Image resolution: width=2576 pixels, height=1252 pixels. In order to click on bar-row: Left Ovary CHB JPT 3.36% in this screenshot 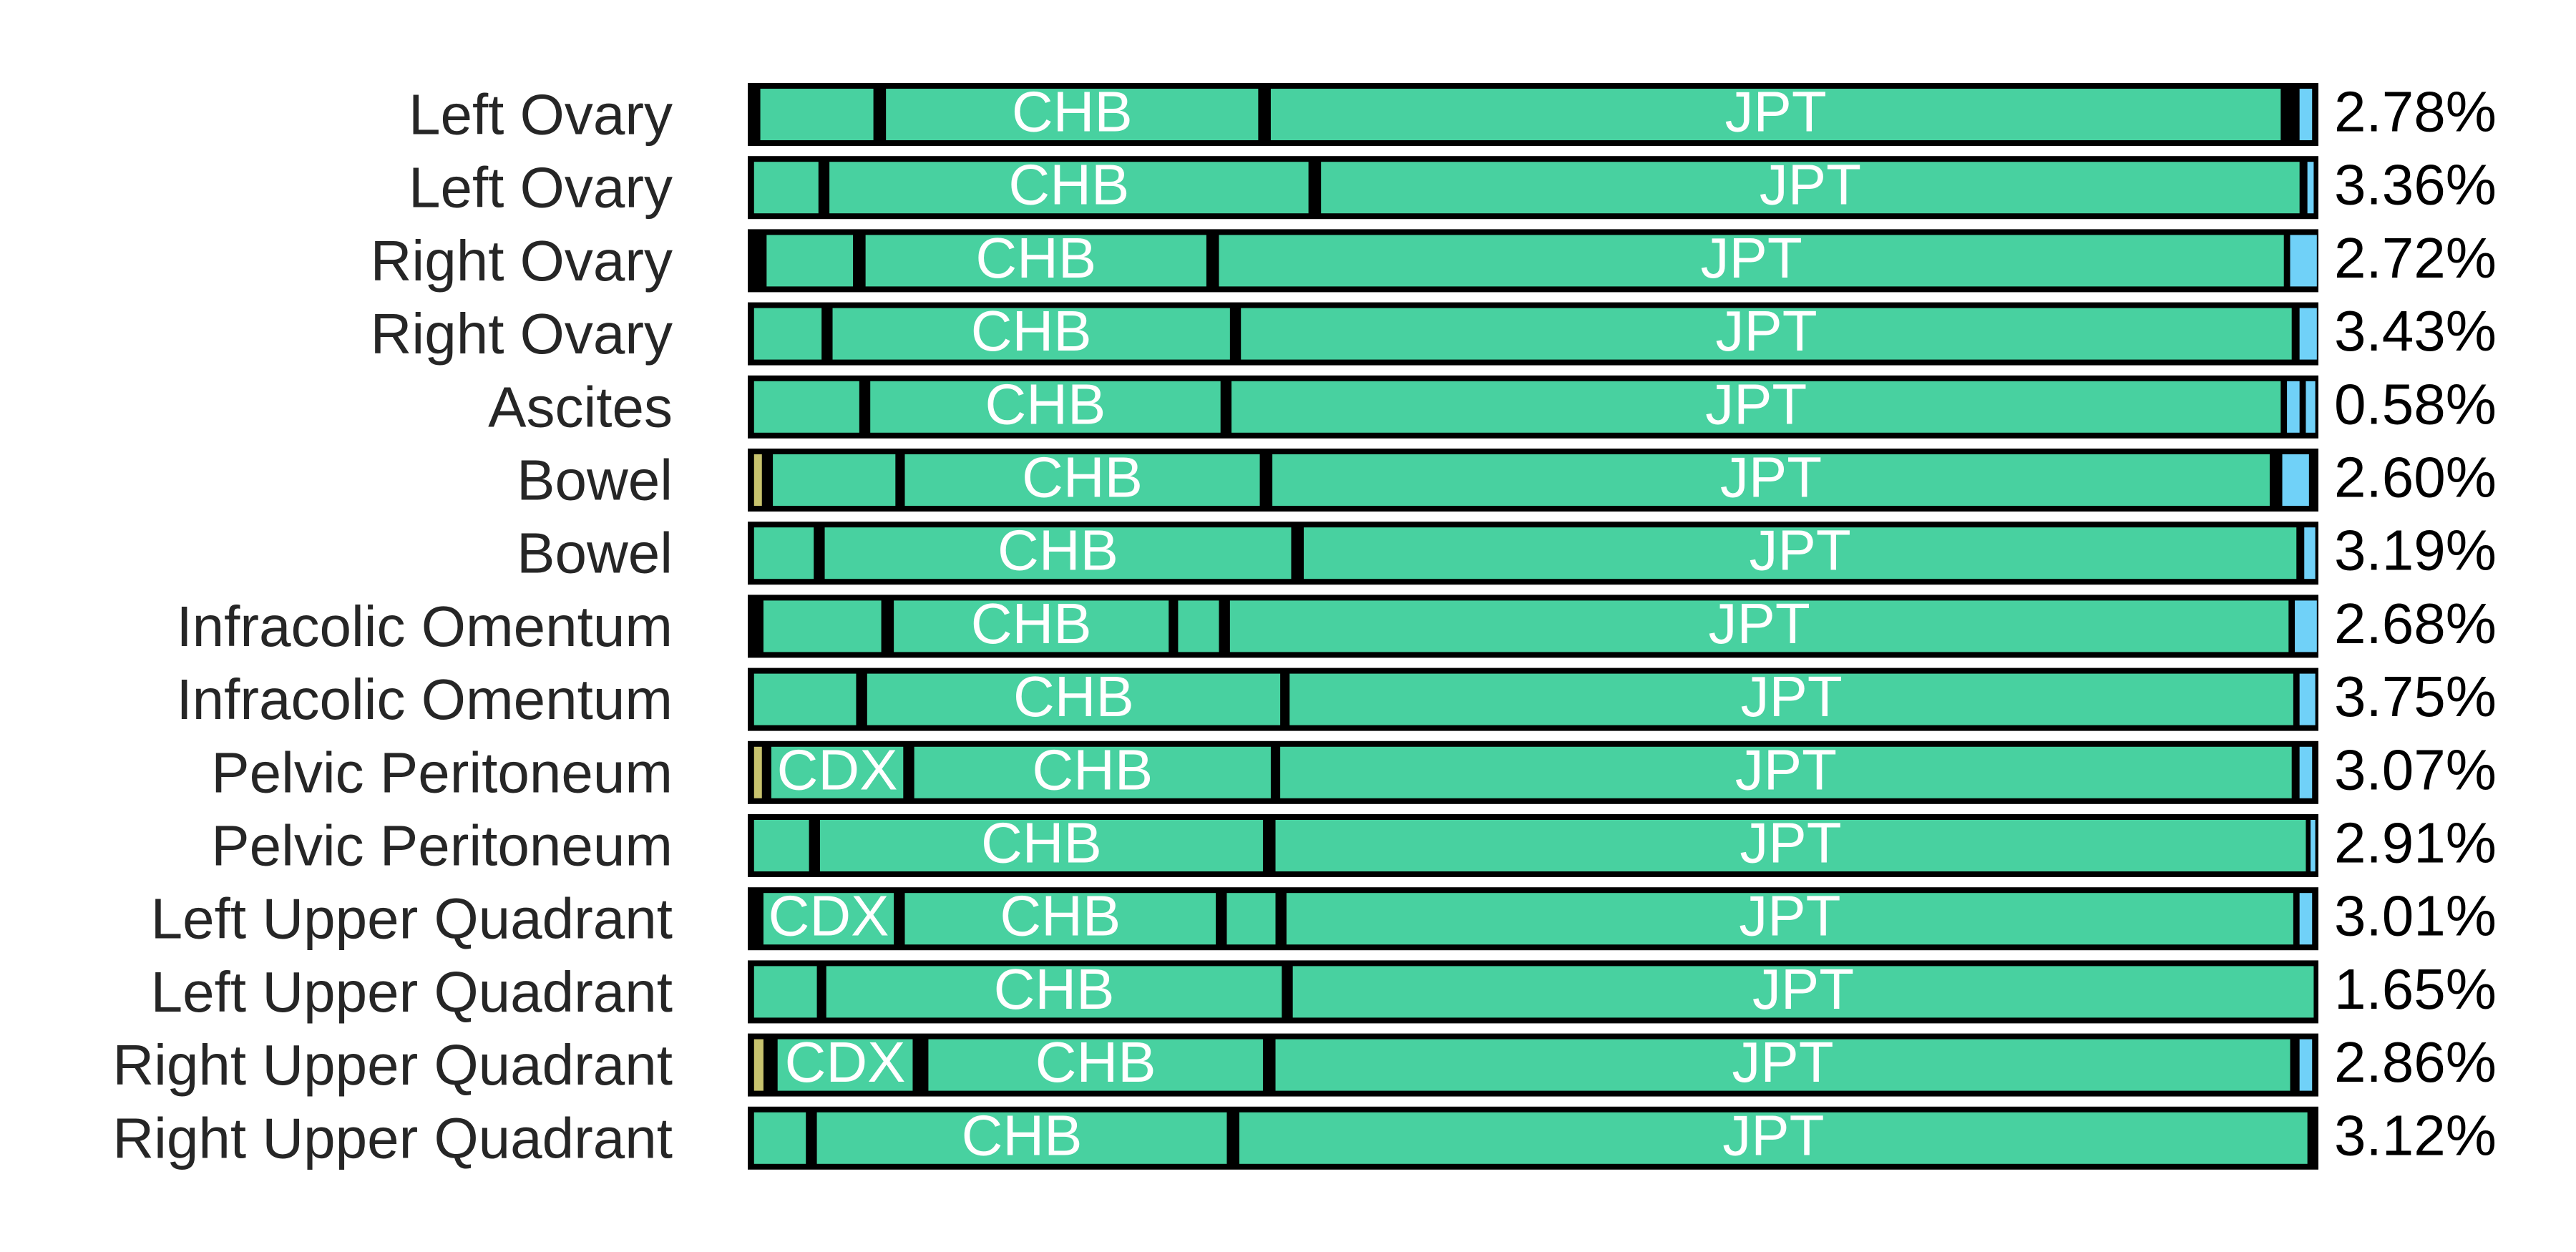, I will do `click(1453, 186)`.